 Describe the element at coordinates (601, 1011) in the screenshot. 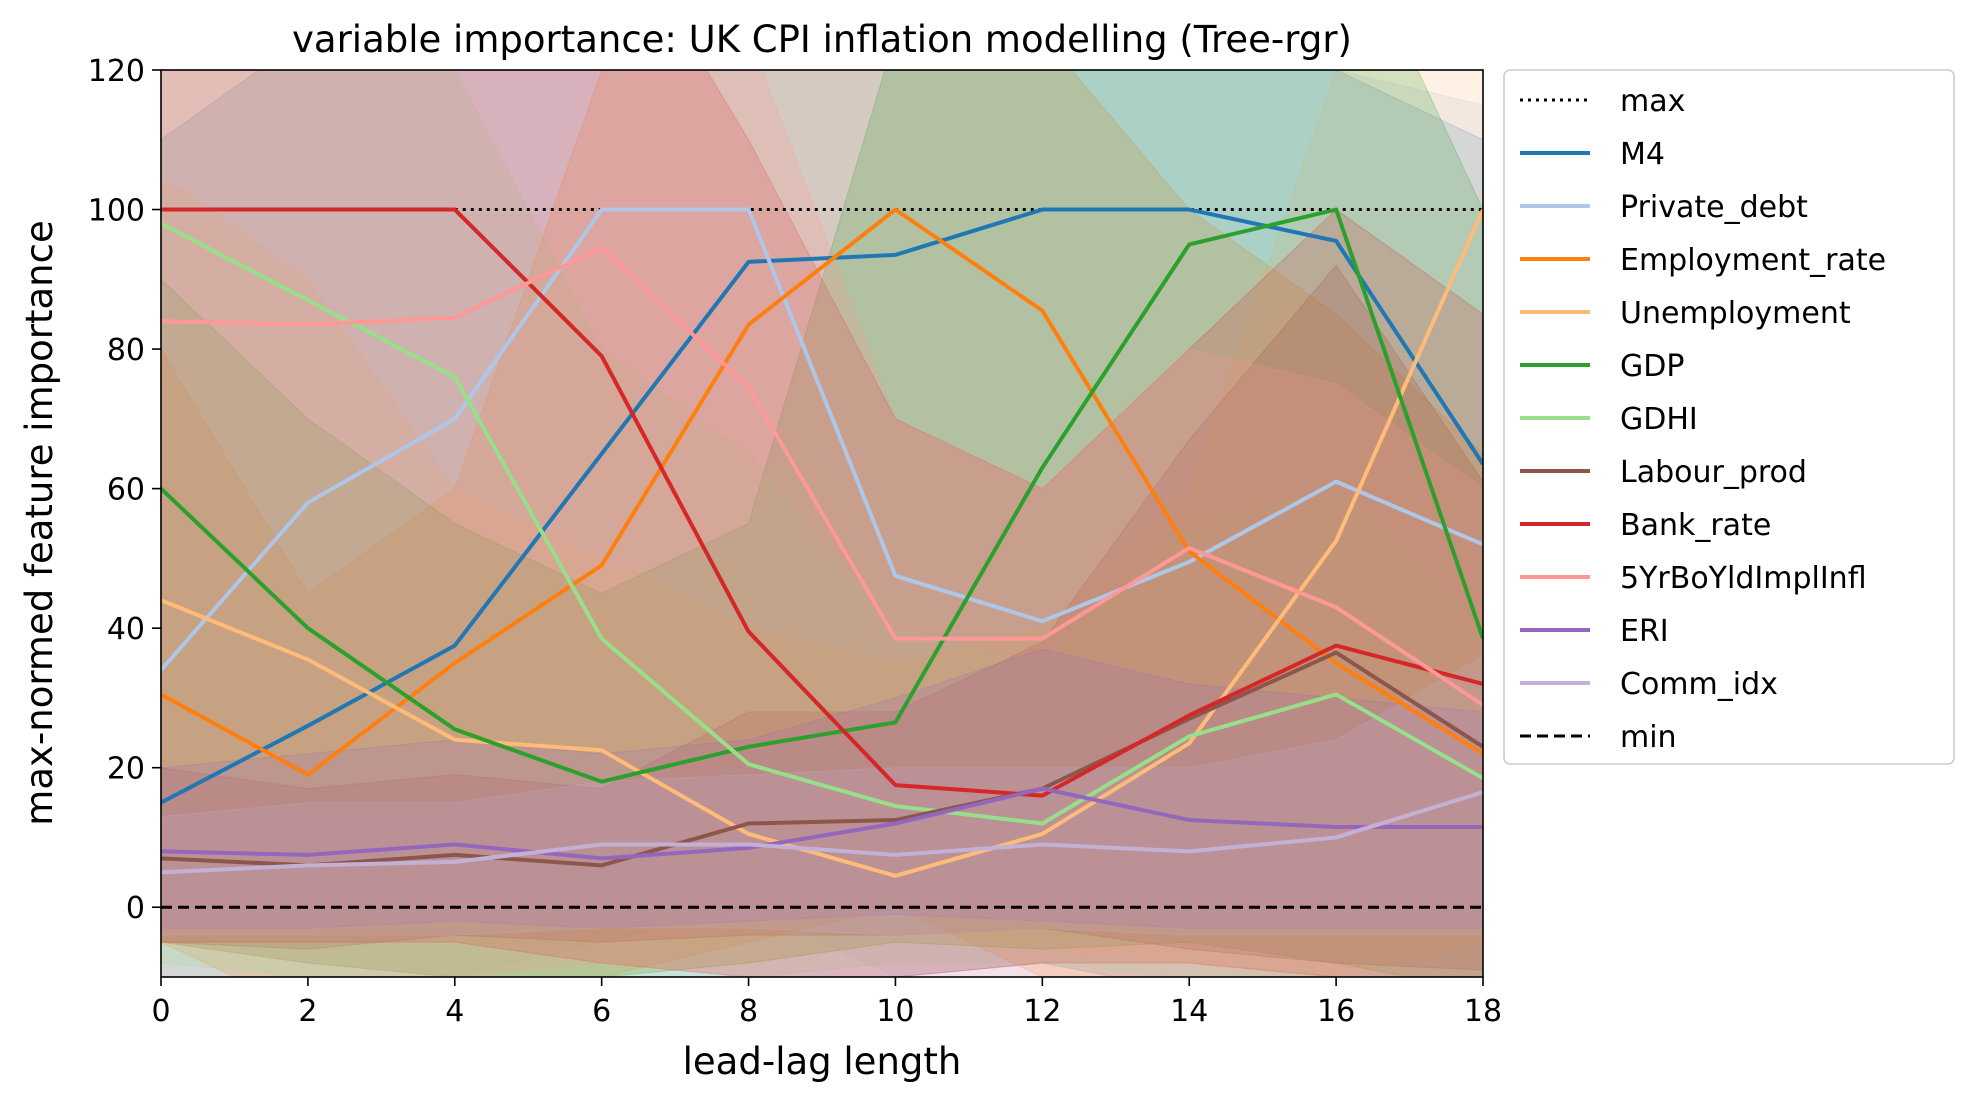

I see `x-tick-label: 6` at that location.